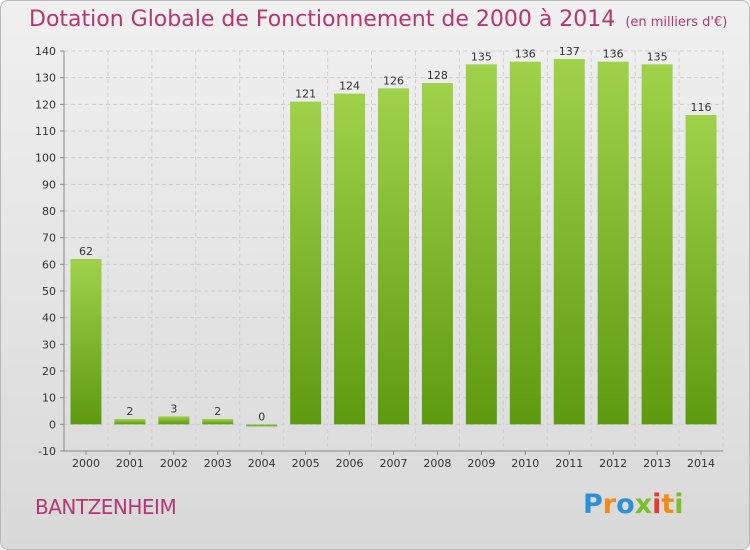 This screenshot has height=550, width=750. Describe the element at coordinates (218, 463) in the screenshot. I see `x-tick-label: 2003` at that location.